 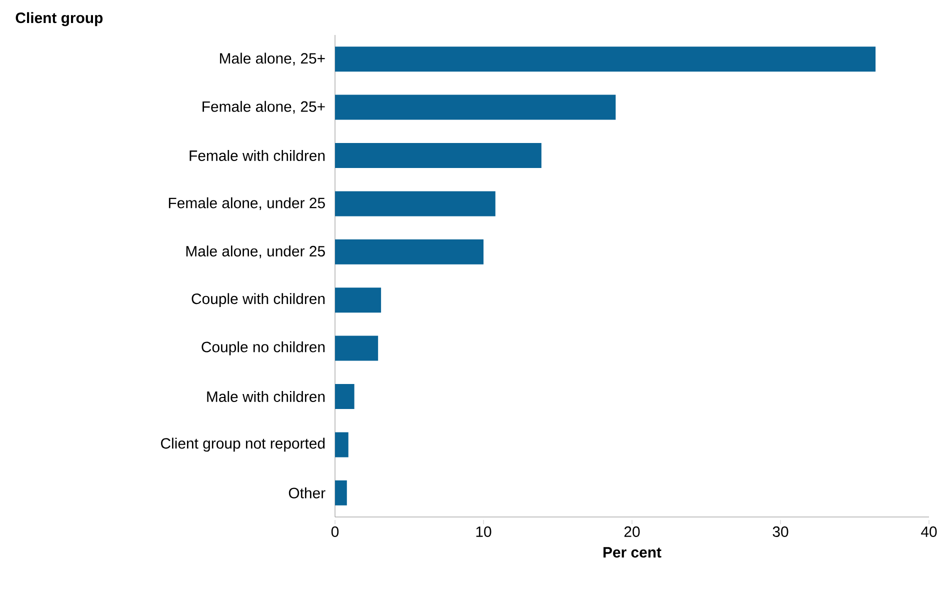 What do you see at coordinates (59, 19) in the screenshot?
I see `text: Client group` at bounding box center [59, 19].